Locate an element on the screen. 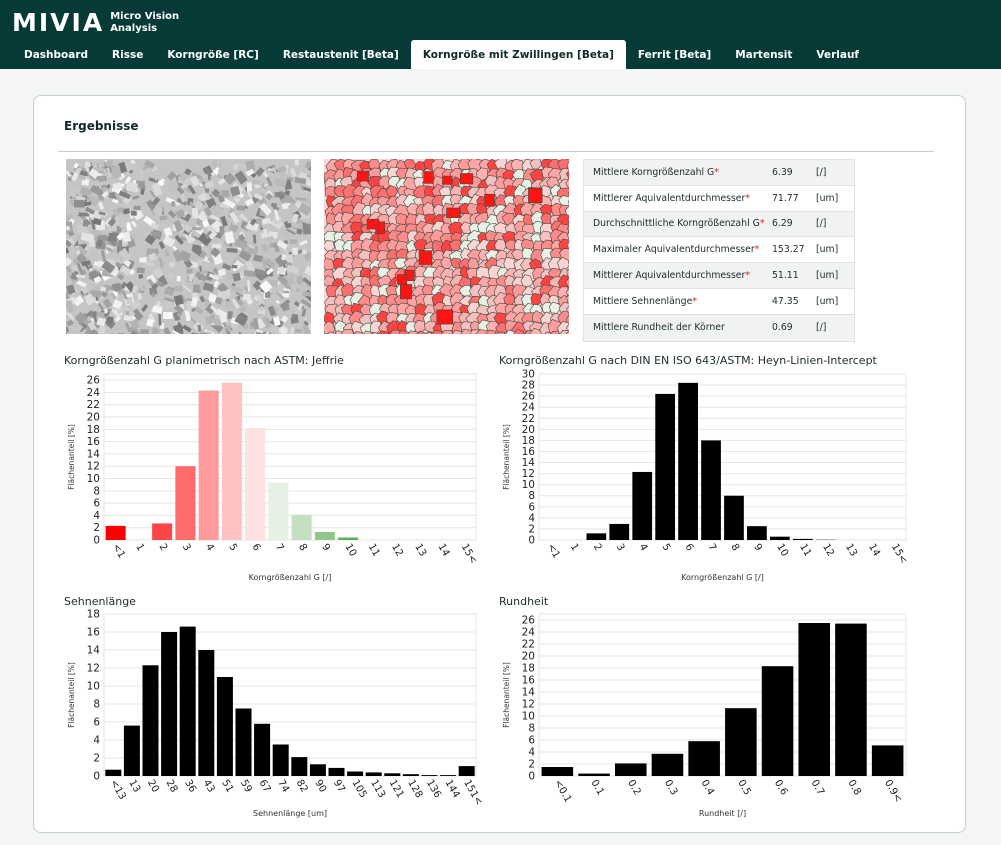 This screenshot has width=1001, height=845. stat-row: Mittlere Korngrößenzahl G* 6.39 [/] is located at coordinates (719, 173).